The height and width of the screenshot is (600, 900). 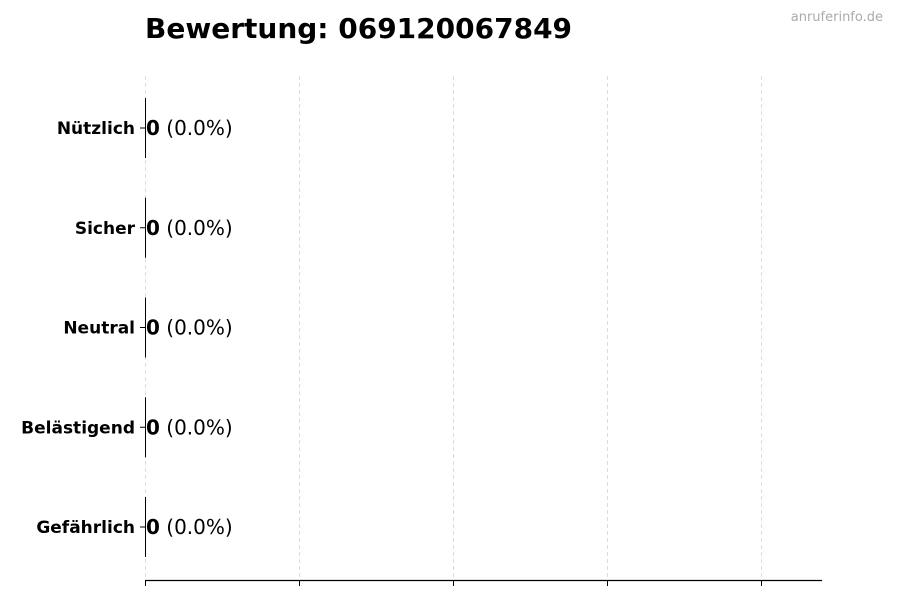 I want to click on category-label: Belästigend, so click(x=78, y=428).